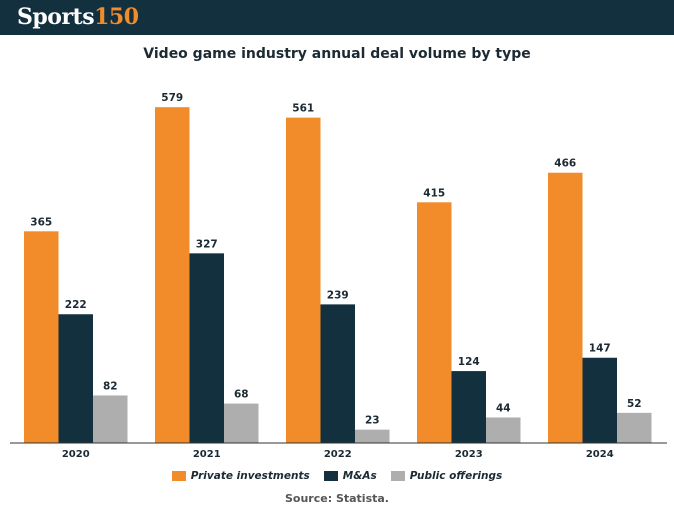  I want to click on legend-label-ma: M&As, so click(359, 476).